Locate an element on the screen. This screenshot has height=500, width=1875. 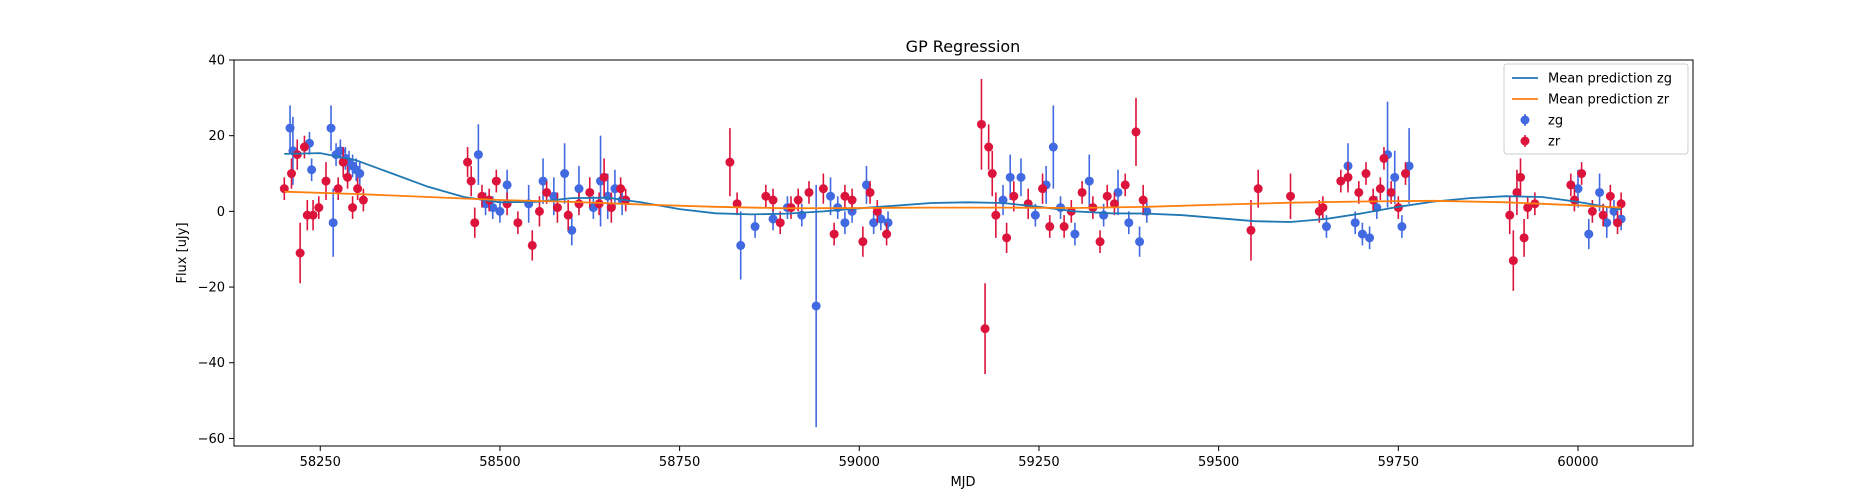
x-tick-label: 58250 is located at coordinates (320, 462).